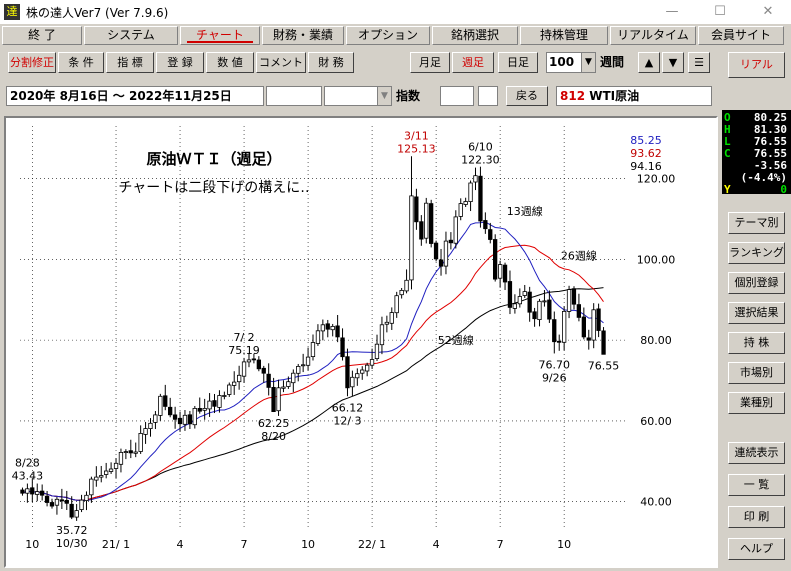 Image resolution: width=791 pixels, height=571 pixels. Describe the element at coordinates (612, 62) in the screenshot. I see `period-unit-label: 週間` at that location.